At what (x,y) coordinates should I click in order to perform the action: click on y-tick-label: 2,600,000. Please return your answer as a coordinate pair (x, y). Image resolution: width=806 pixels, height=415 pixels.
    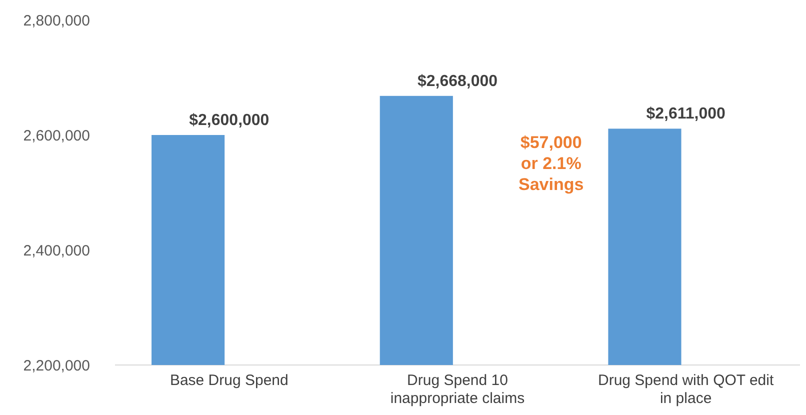
    Looking at the image, I should click on (56, 135).